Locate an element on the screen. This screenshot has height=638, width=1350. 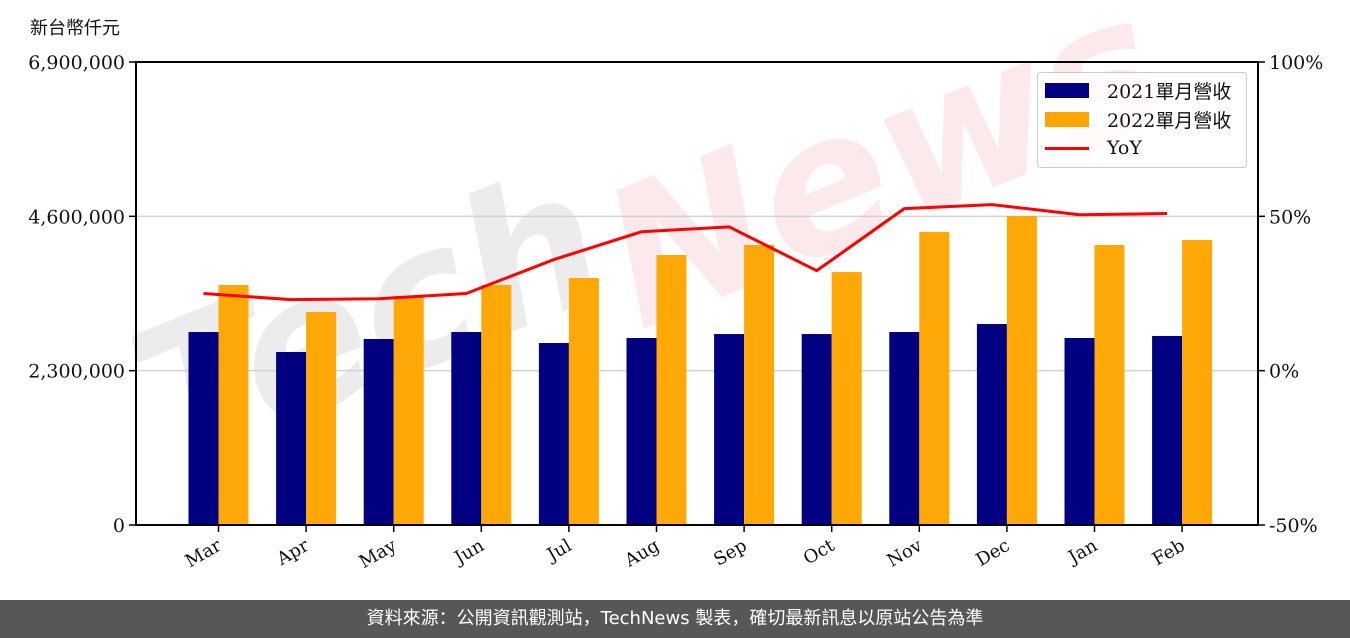
svg-text: 4,600,000 is located at coordinates (76, 217).